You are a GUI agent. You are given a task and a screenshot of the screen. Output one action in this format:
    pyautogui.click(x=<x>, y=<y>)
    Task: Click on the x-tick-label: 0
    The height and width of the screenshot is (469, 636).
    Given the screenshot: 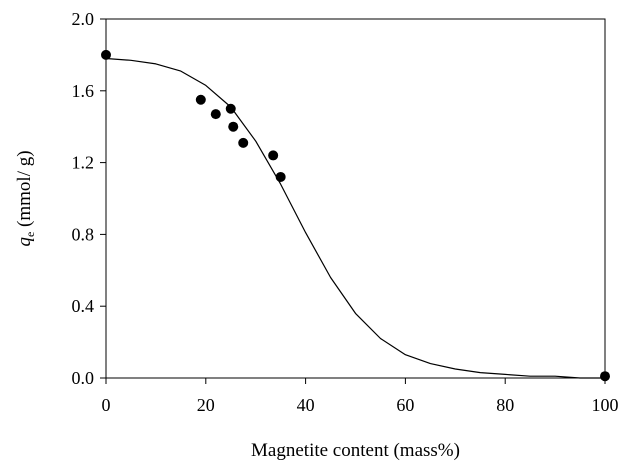 What is the action you would take?
    pyautogui.click(x=106, y=405)
    